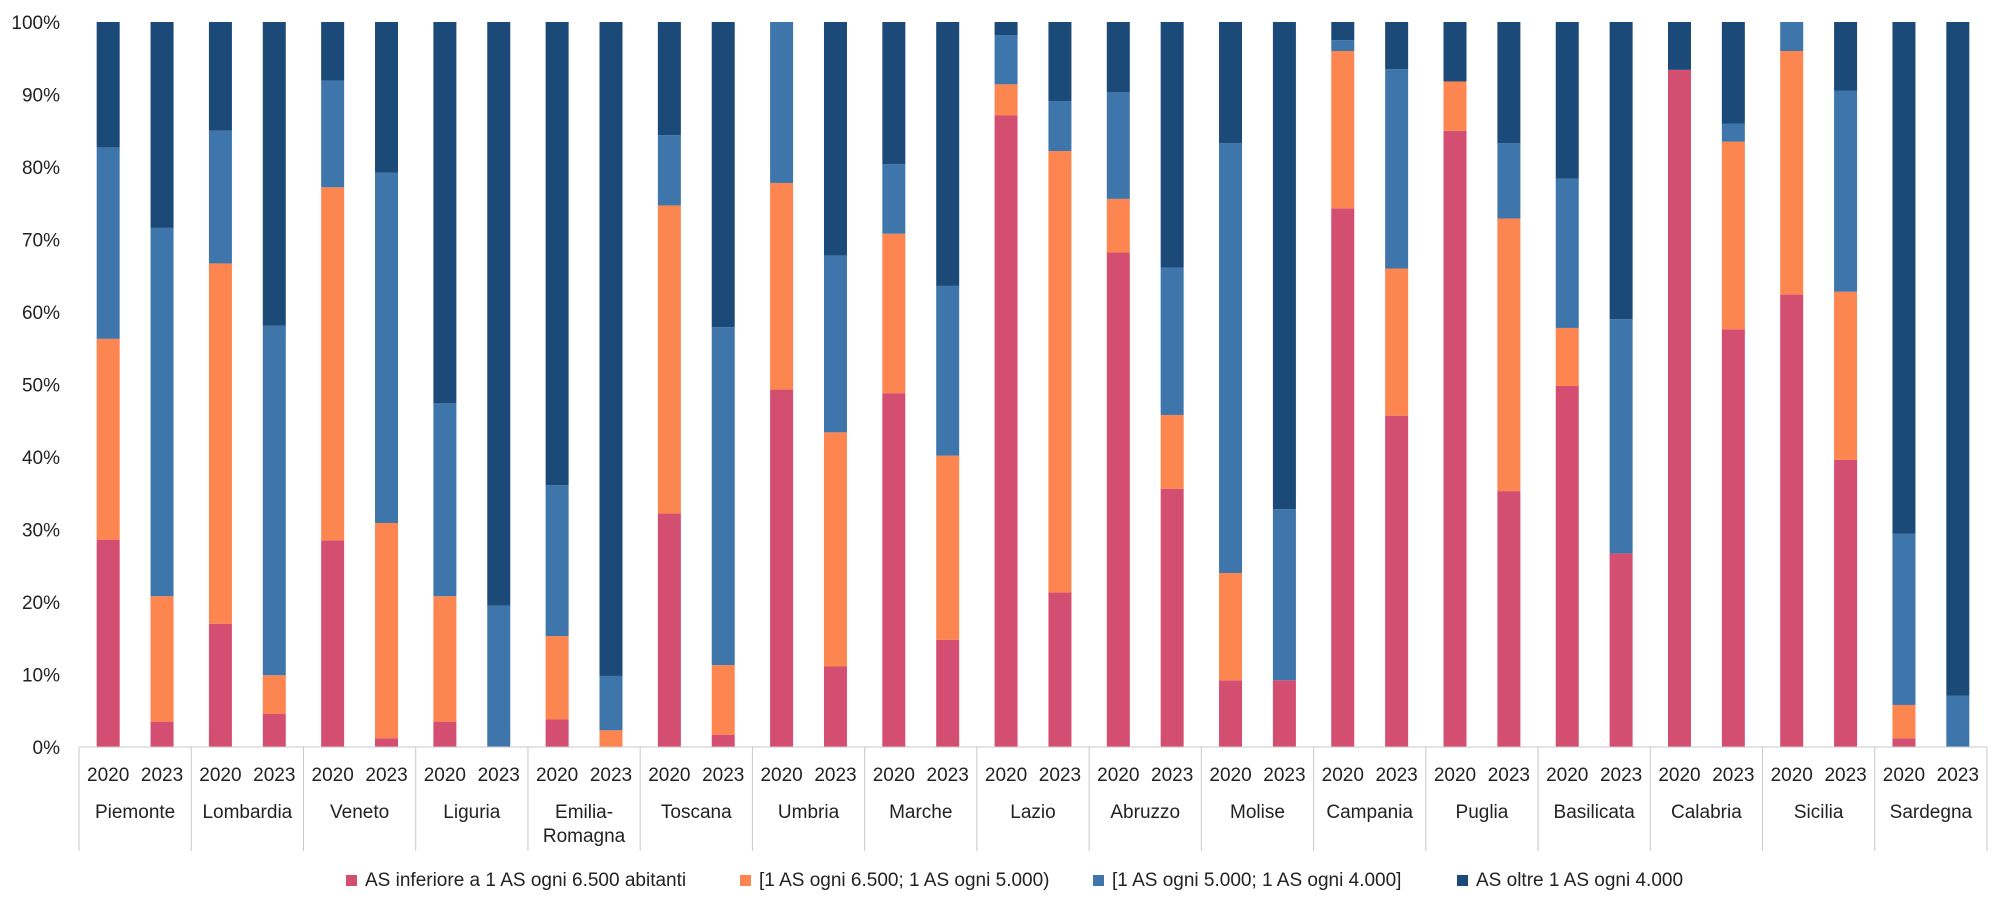 This screenshot has height=911, width=2003. Describe the element at coordinates (904, 880) in the screenshot. I see `legend-label: [1 AS ogni 6.500; 1 AS ogni 5.000)` at that location.